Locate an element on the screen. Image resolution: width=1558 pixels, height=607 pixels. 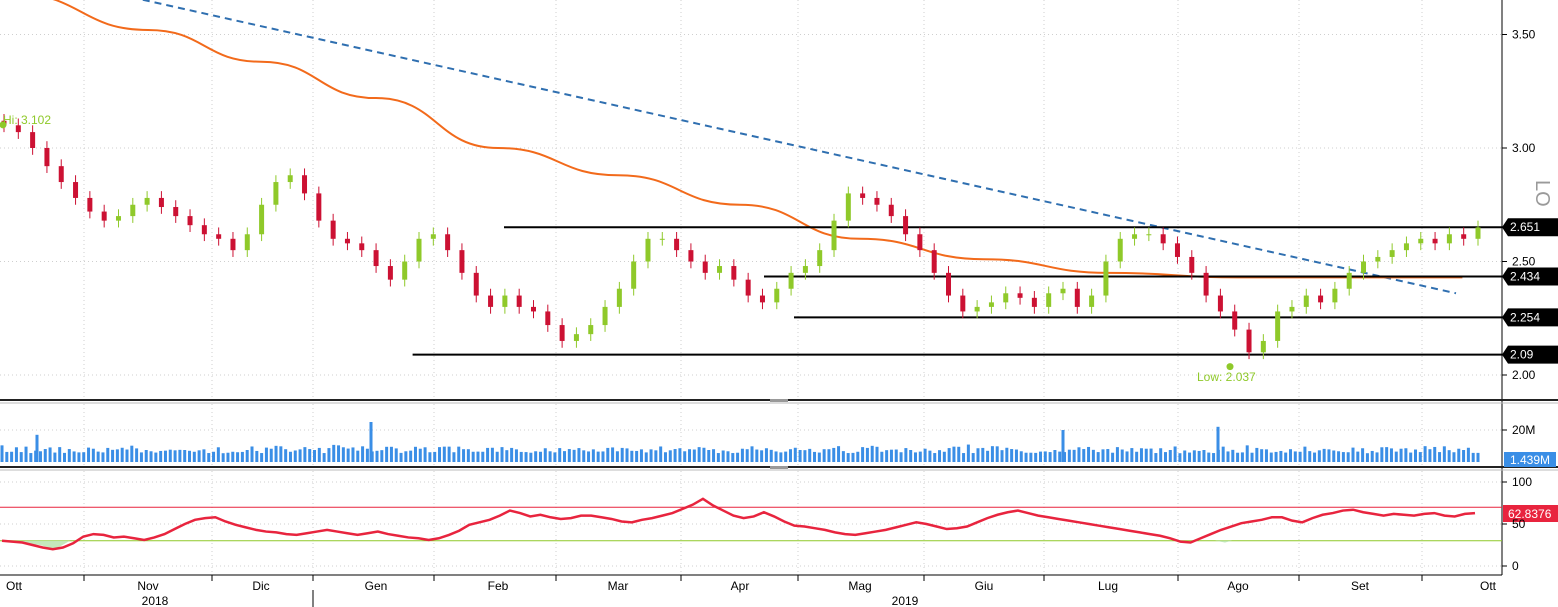
hi-marker is located at coordinates (3, 125).